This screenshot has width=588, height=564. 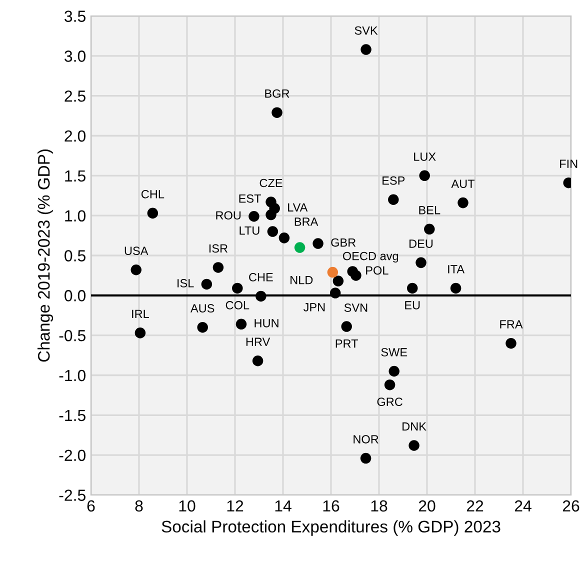 I want to click on x-tick-label: 8, so click(x=139, y=506).